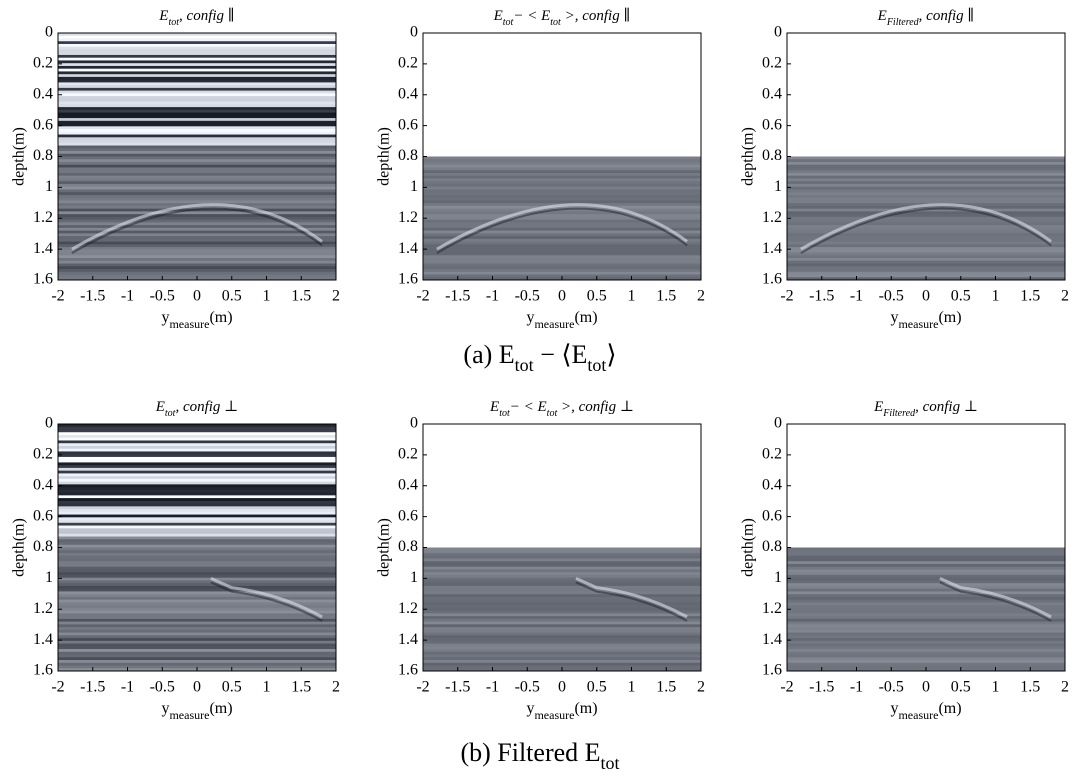 This screenshot has width=1074, height=776. What do you see at coordinates (170, 413) in the screenshot?
I see `panel-title-part: tot` at bounding box center [170, 413].